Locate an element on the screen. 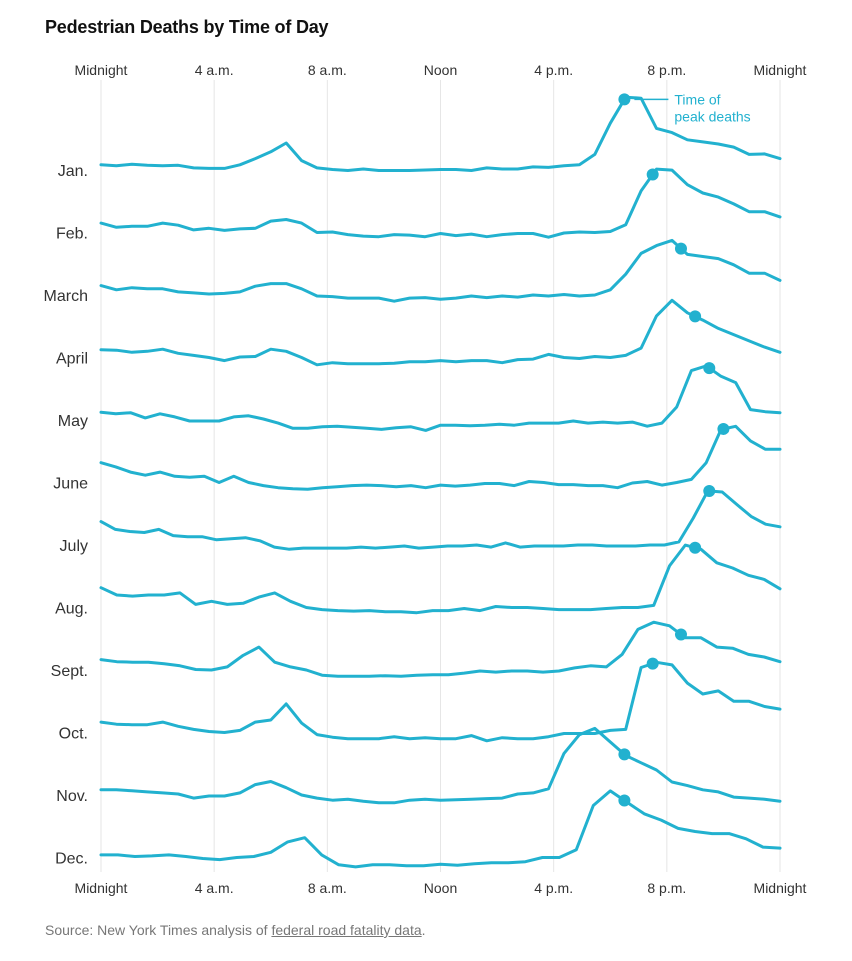  series-label: July is located at coordinates (74, 546).